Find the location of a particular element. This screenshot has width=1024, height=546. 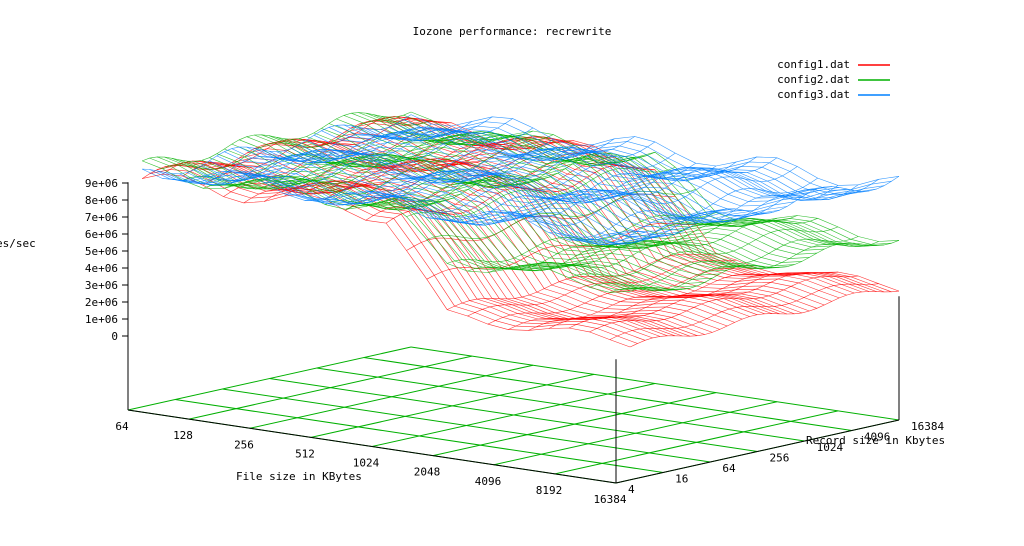

x-tick-label: 256 is located at coordinates (244, 444).